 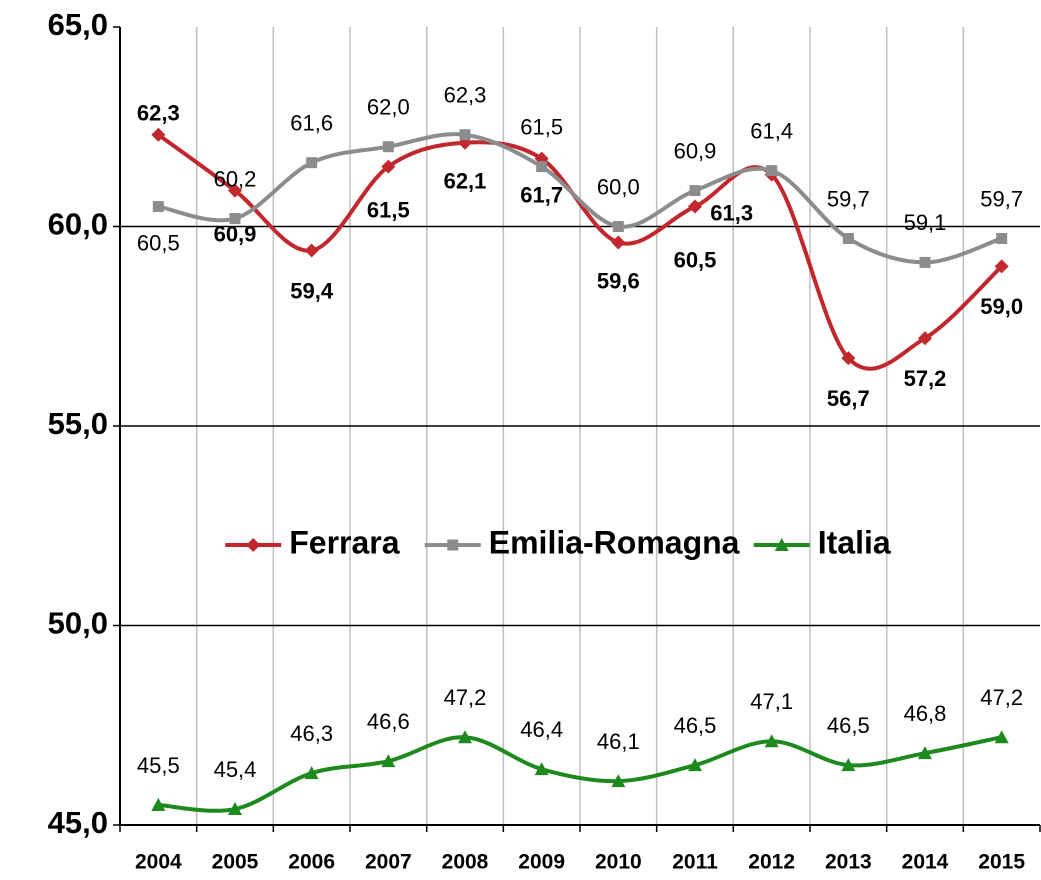 I want to click on legend: Ferrara Emilia-Romagna Italia, so click(x=558, y=542).